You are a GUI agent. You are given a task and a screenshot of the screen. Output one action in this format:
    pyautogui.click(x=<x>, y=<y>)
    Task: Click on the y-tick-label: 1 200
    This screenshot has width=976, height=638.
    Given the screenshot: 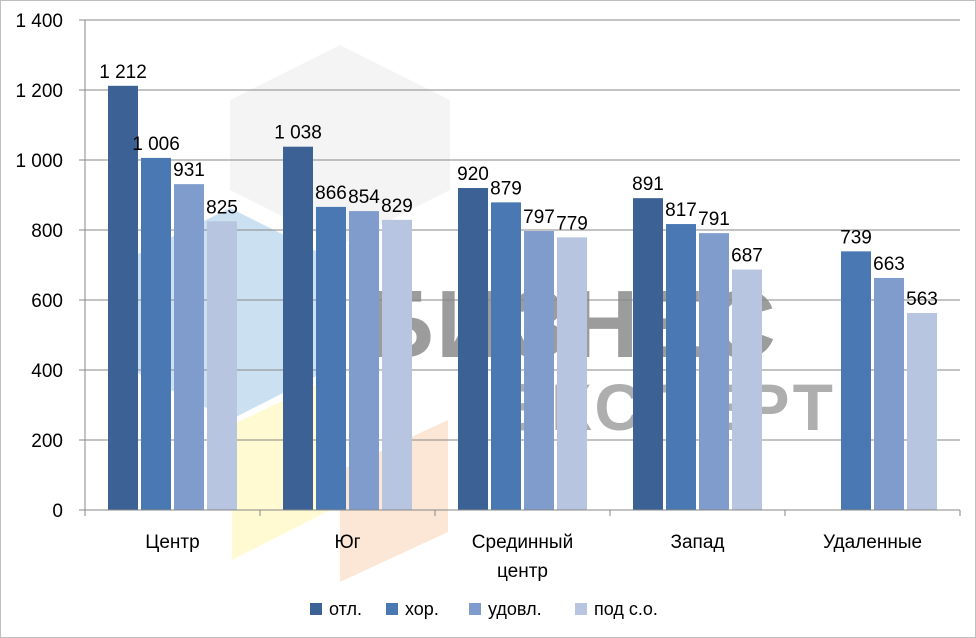 What is the action you would take?
    pyautogui.click(x=39, y=91)
    